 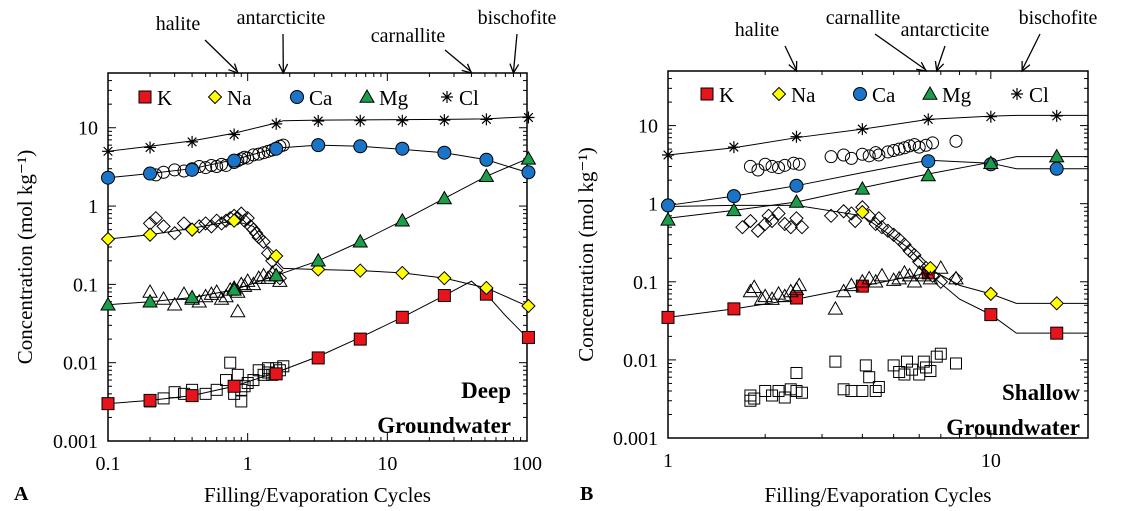 I want to click on panel-annotation-line1: Deep, so click(x=486, y=390).